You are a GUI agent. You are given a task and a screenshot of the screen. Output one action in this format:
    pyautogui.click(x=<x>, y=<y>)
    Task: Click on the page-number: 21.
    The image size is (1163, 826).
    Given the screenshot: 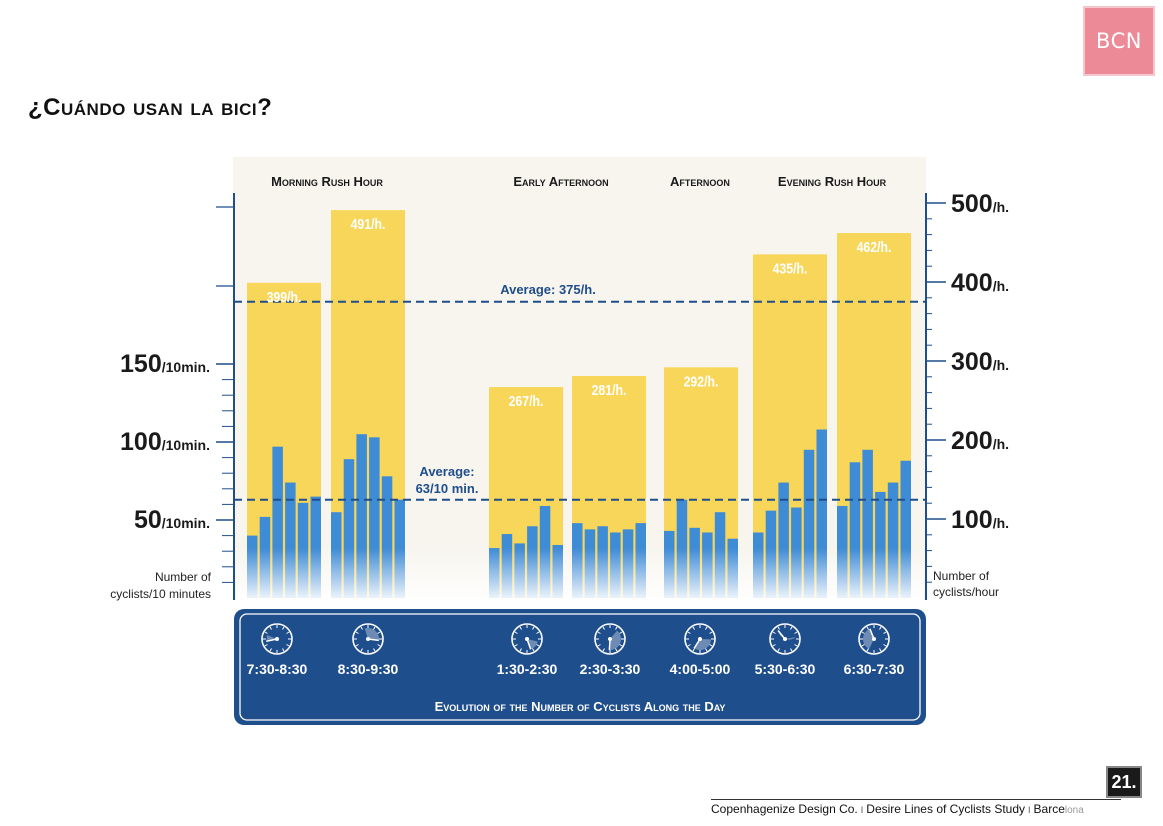 What is the action you would take?
    pyautogui.click(x=1124, y=782)
    